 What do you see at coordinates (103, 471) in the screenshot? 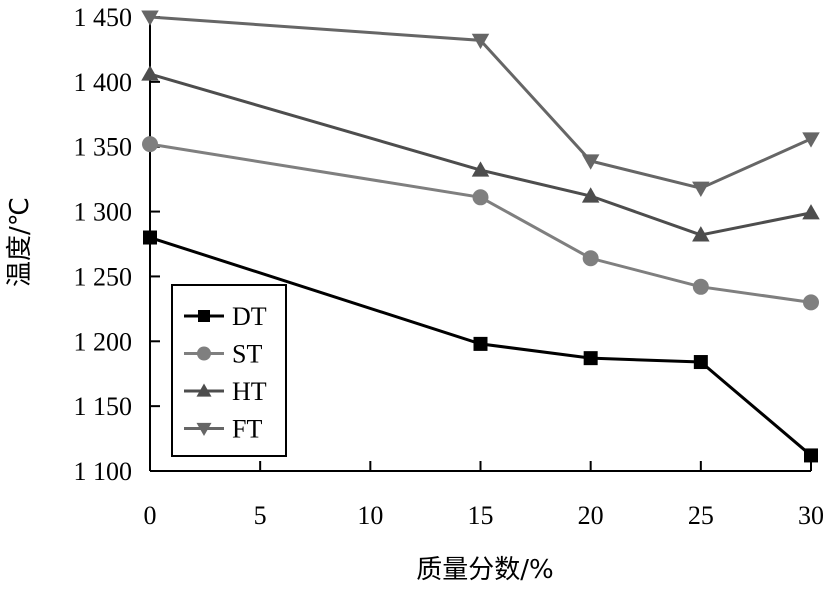
I see `y-tick-label: 1 100` at bounding box center [103, 471].